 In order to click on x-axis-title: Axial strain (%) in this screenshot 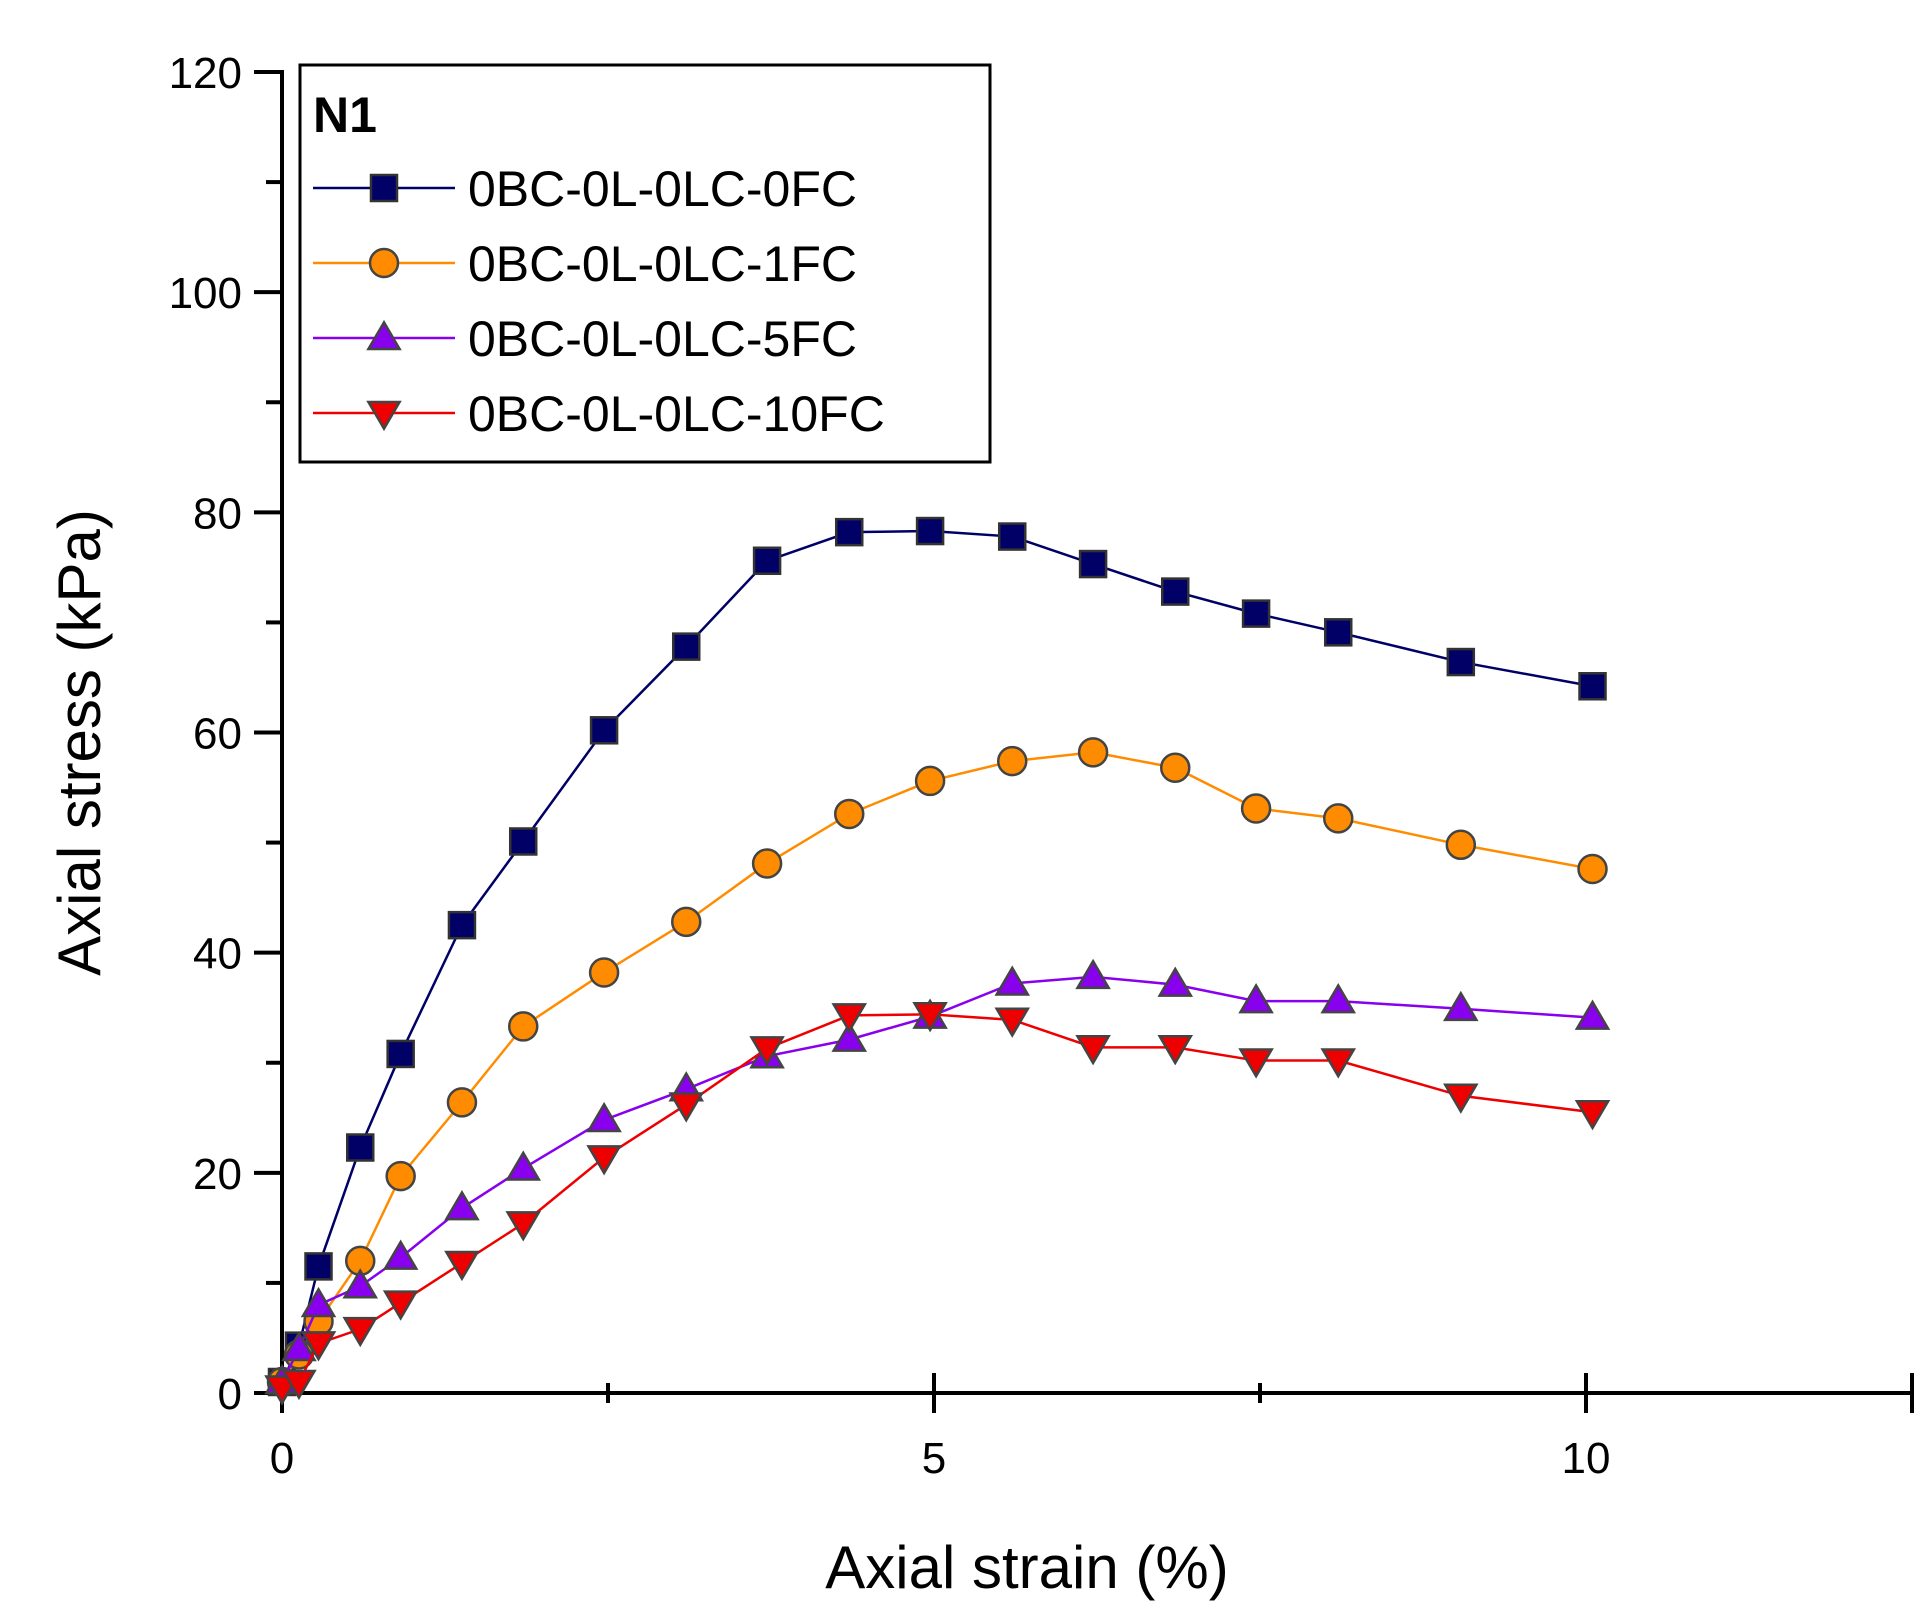, I will do `click(1026, 1567)`.